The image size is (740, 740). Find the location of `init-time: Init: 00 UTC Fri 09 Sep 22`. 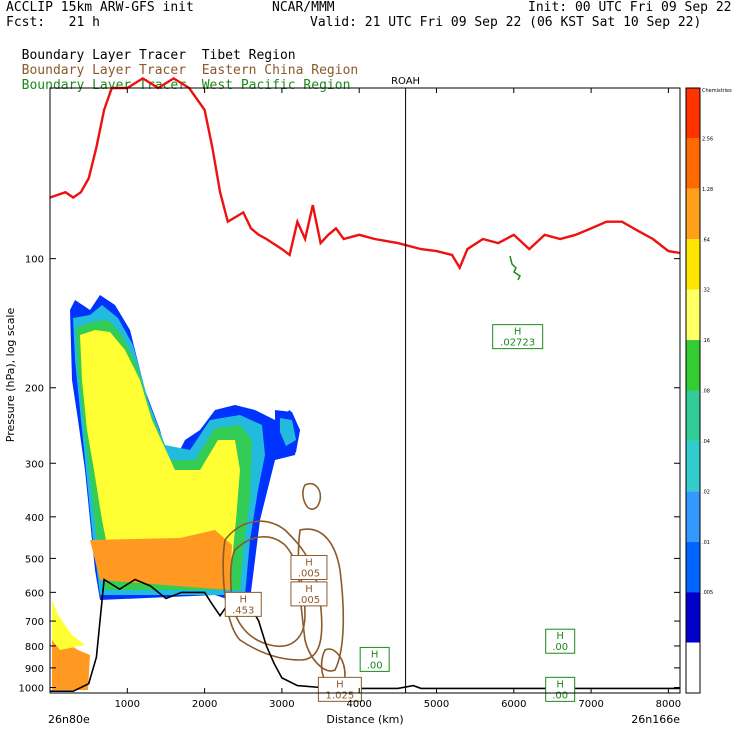

init-time: Init: 00 UTC Fri 09 Sep 22 is located at coordinates (630, 7).